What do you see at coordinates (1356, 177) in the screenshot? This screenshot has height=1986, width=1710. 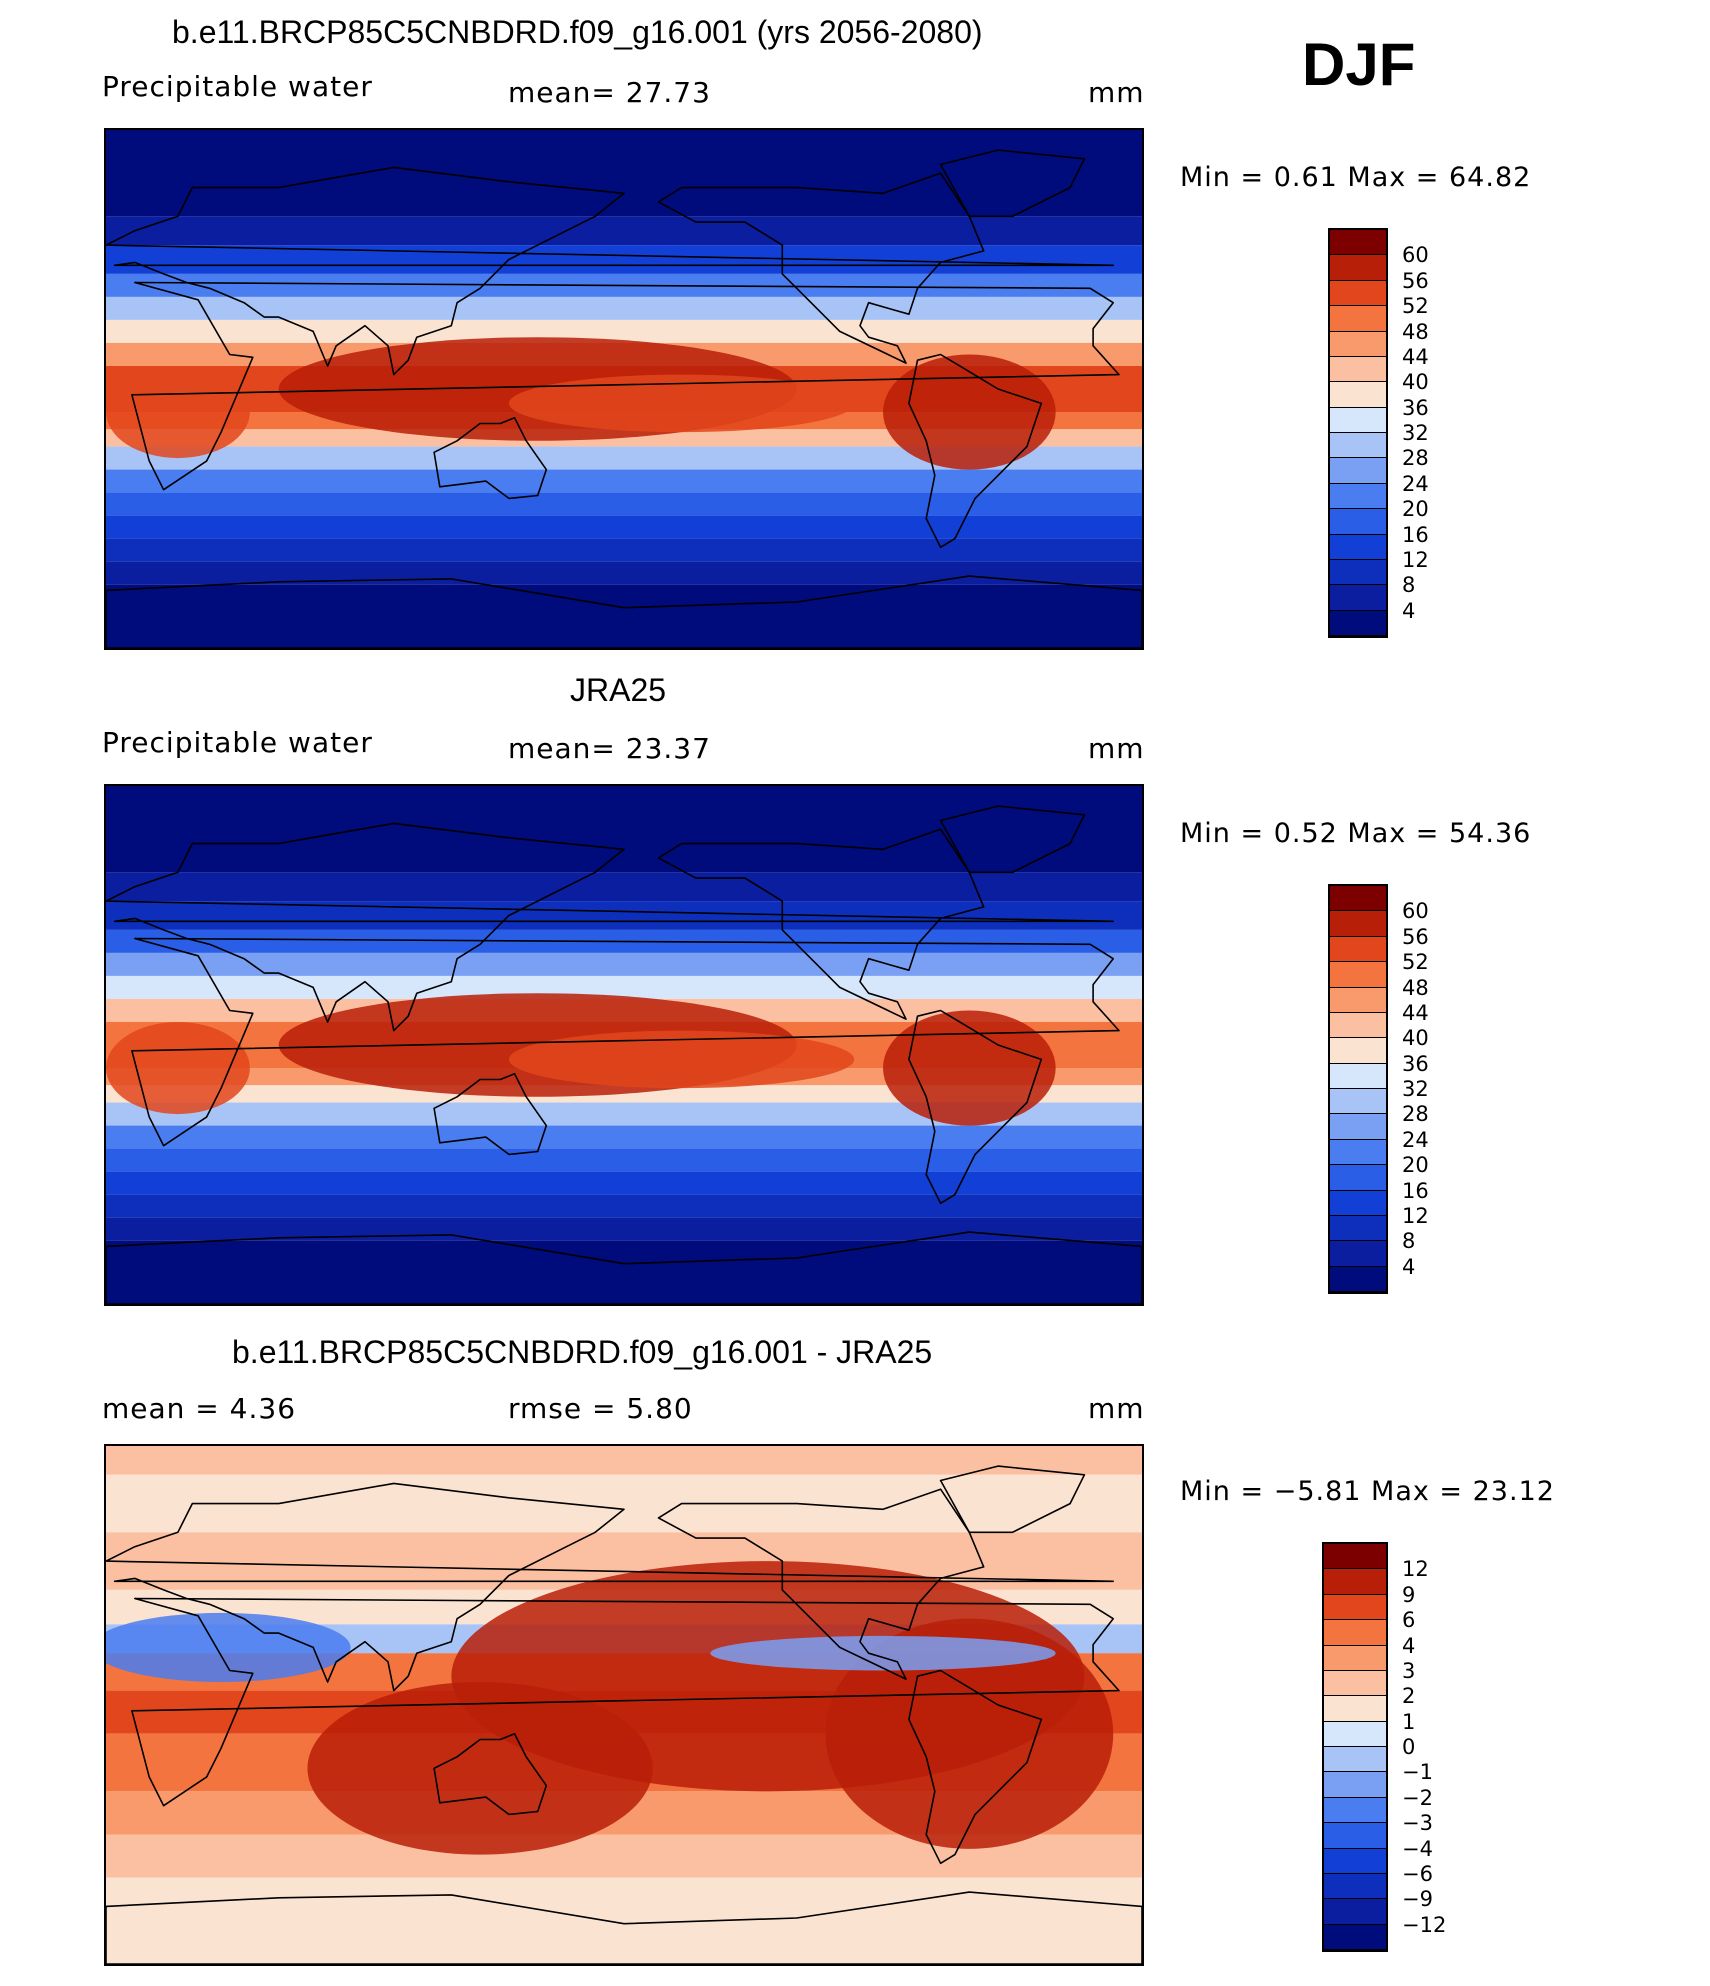 I see `min-max-label: Min = 0.61 Max = 64.82` at bounding box center [1356, 177].